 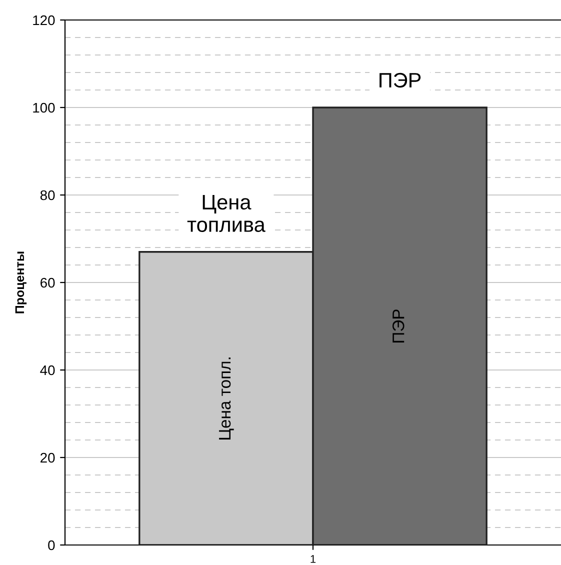 What do you see at coordinates (398, 326) in the screenshot?
I see `series-label: ПЭР` at bounding box center [398, 326].